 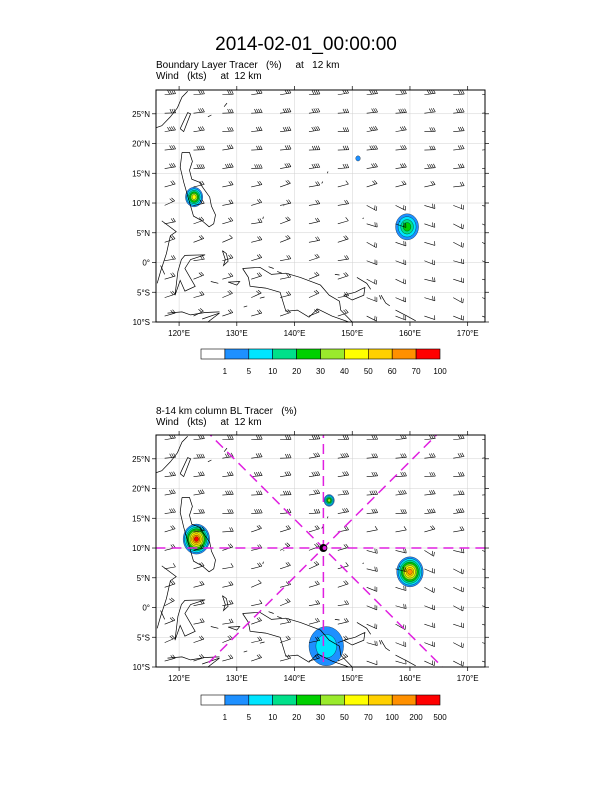 What do you see at coordinates (272, 717) in the screenshot?
I see `colorbar-label: 10` at bounding box center [272, 717].